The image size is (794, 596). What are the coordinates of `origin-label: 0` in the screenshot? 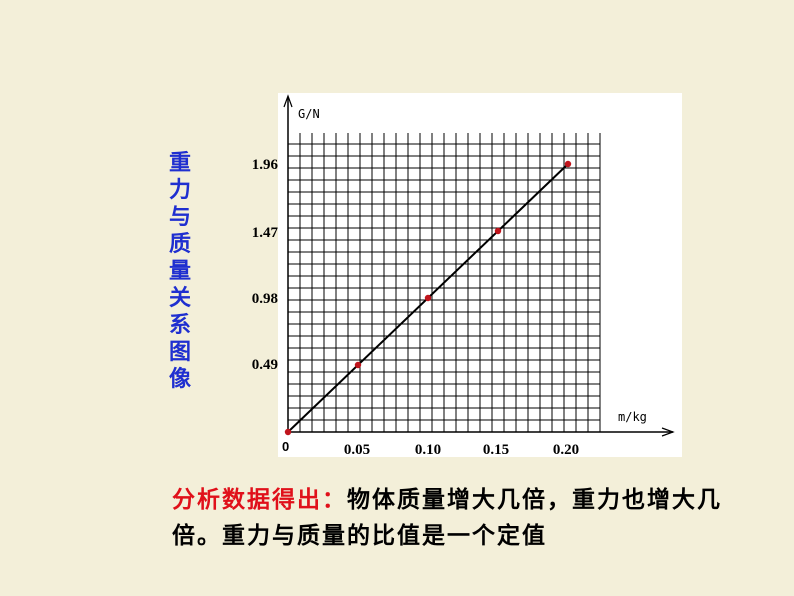 It's located at (285, 446).